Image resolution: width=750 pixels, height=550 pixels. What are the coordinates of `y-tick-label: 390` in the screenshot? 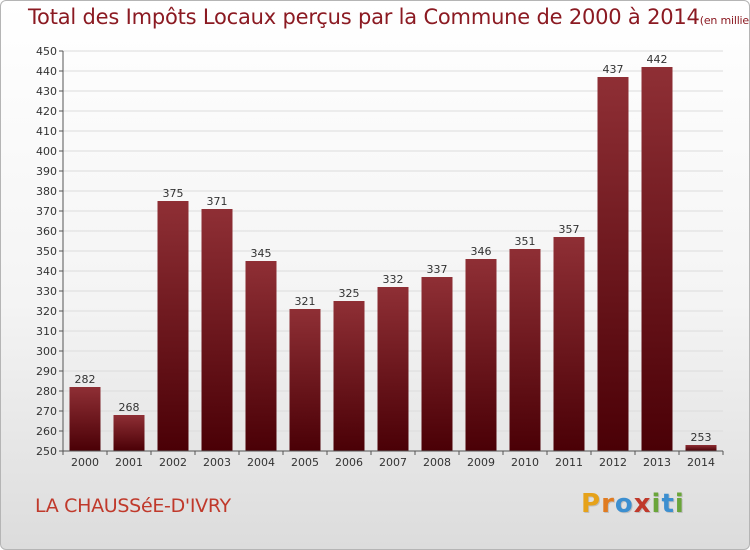 It's located at (46, 171).